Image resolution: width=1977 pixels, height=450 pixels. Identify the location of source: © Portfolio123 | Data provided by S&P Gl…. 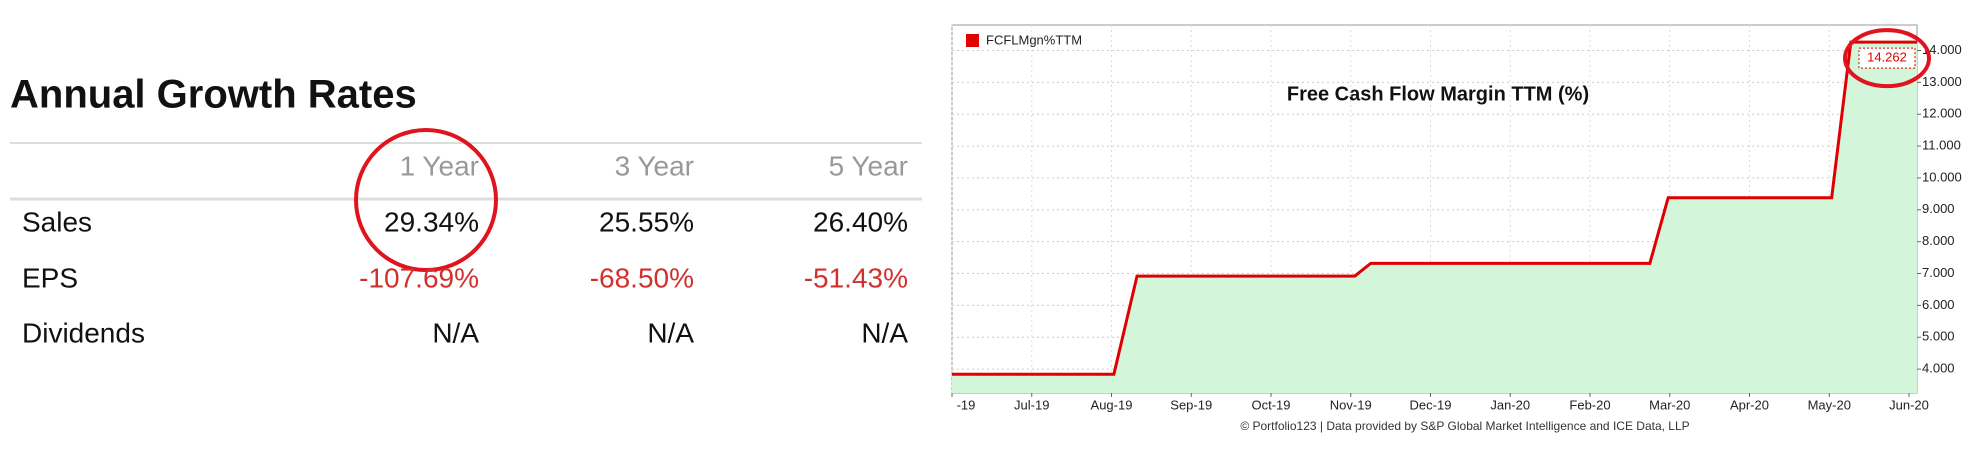
(1464, 426).